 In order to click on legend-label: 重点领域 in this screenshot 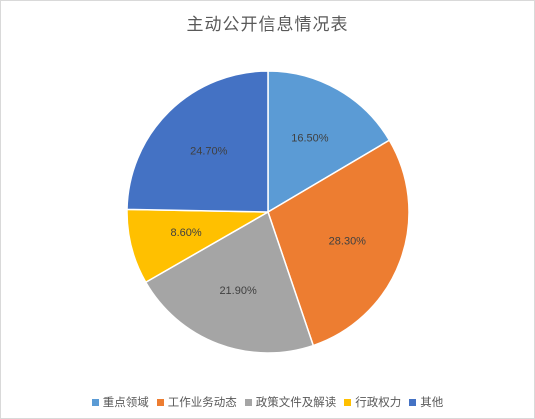, I will do `click(125, 402)`.